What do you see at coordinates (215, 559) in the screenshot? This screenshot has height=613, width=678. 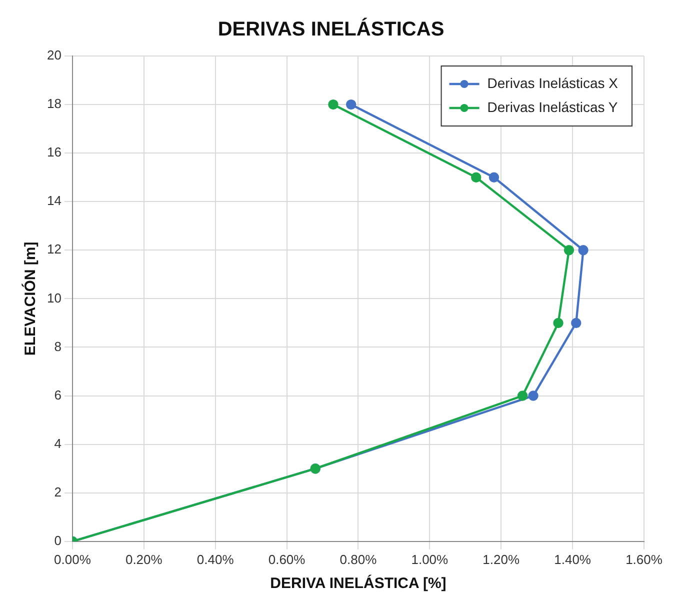 I see `x-tick-label: 0.40%` at bounding box center [215, 559].